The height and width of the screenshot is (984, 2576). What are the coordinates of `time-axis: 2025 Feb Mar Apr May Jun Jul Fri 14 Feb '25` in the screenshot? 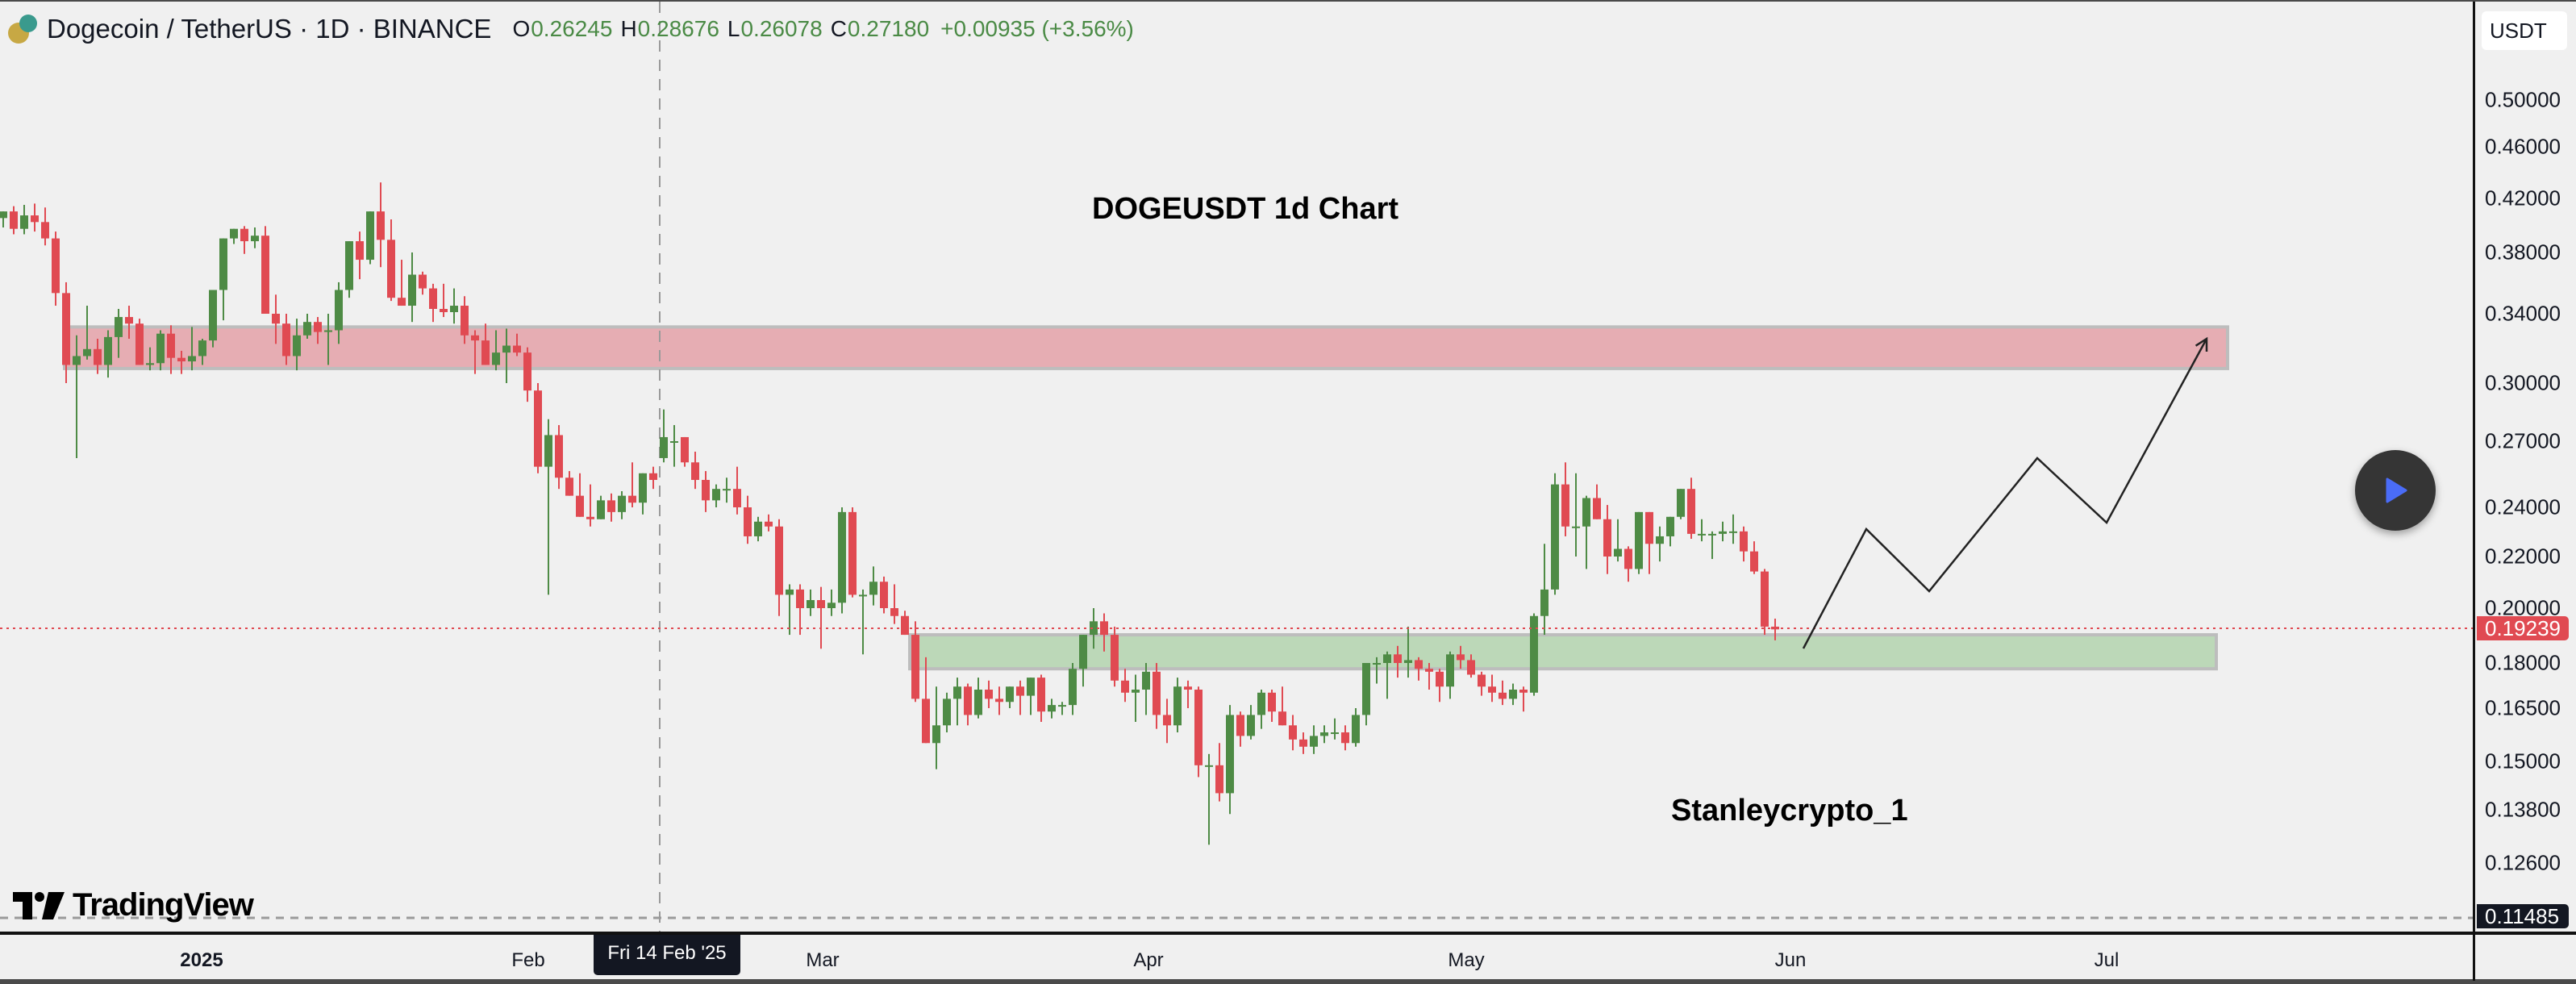 It's located at (1288, 956).